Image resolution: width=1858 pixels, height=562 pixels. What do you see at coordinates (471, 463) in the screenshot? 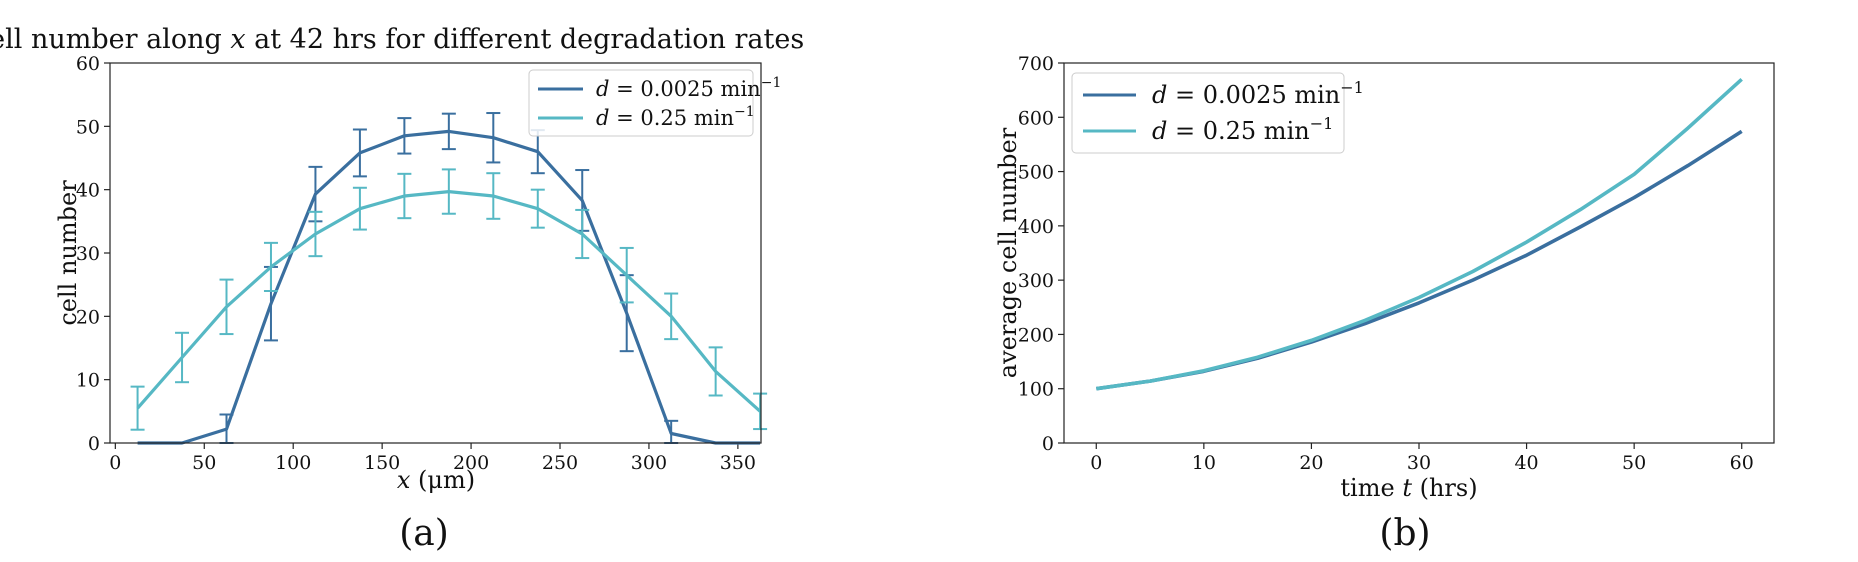
I see `chart-a-xtick-label: 200` at bounding box center [471, 463].